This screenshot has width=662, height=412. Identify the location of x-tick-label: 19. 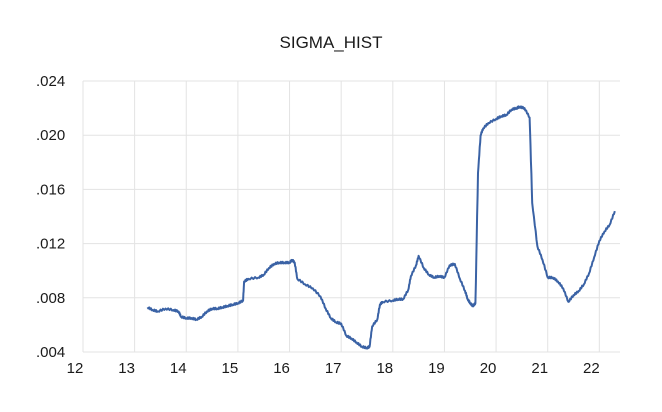
(436, 368).